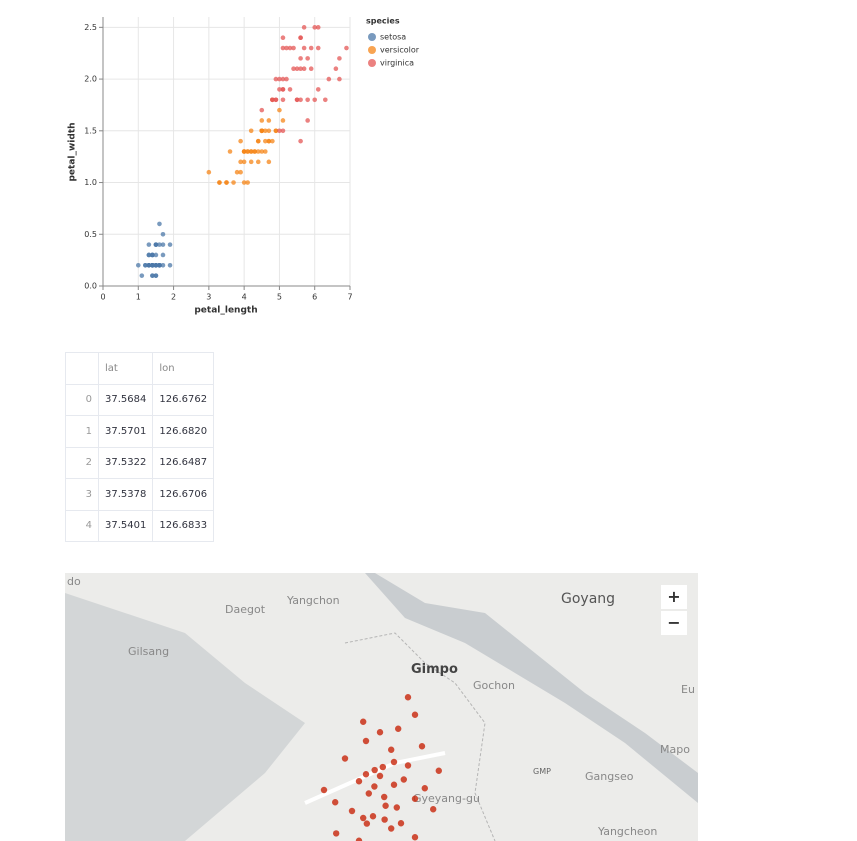 Image resolution: width=857 pixels, height=841 pixels. What do you see at coordinates (279, 297) in the screenshot?
I see `x-tick-label: 5` at bounding box center [279, 297].